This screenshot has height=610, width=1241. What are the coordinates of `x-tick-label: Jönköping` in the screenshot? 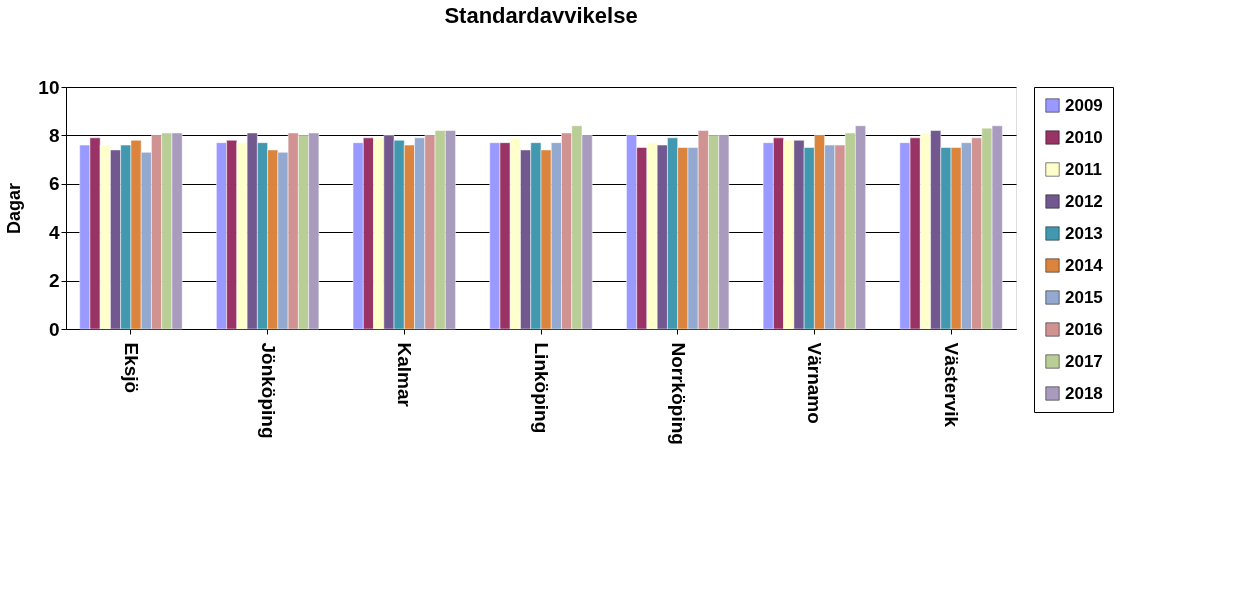 It's located at (268, 390).